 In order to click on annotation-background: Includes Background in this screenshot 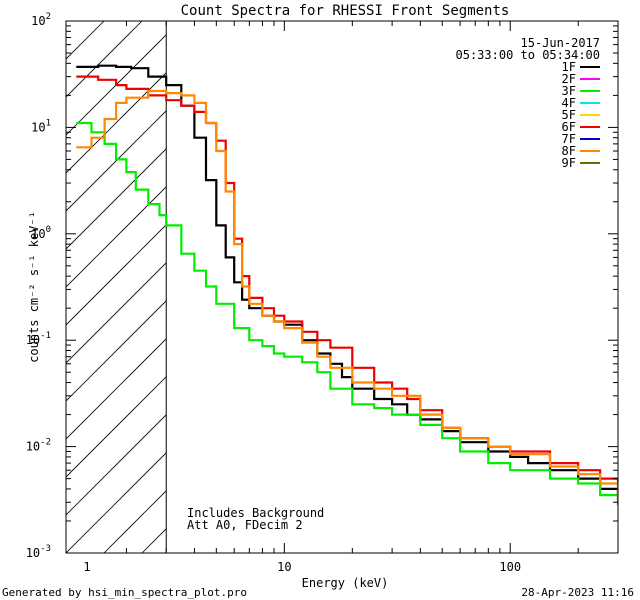, I will do `click(255, 513)`.